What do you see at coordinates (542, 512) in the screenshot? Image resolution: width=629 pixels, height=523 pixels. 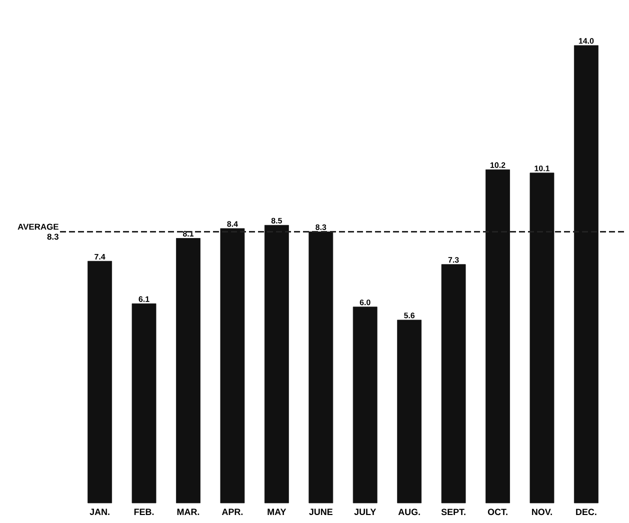 I see `x-tick-label: NOV.` at bounding box center [542, 512].